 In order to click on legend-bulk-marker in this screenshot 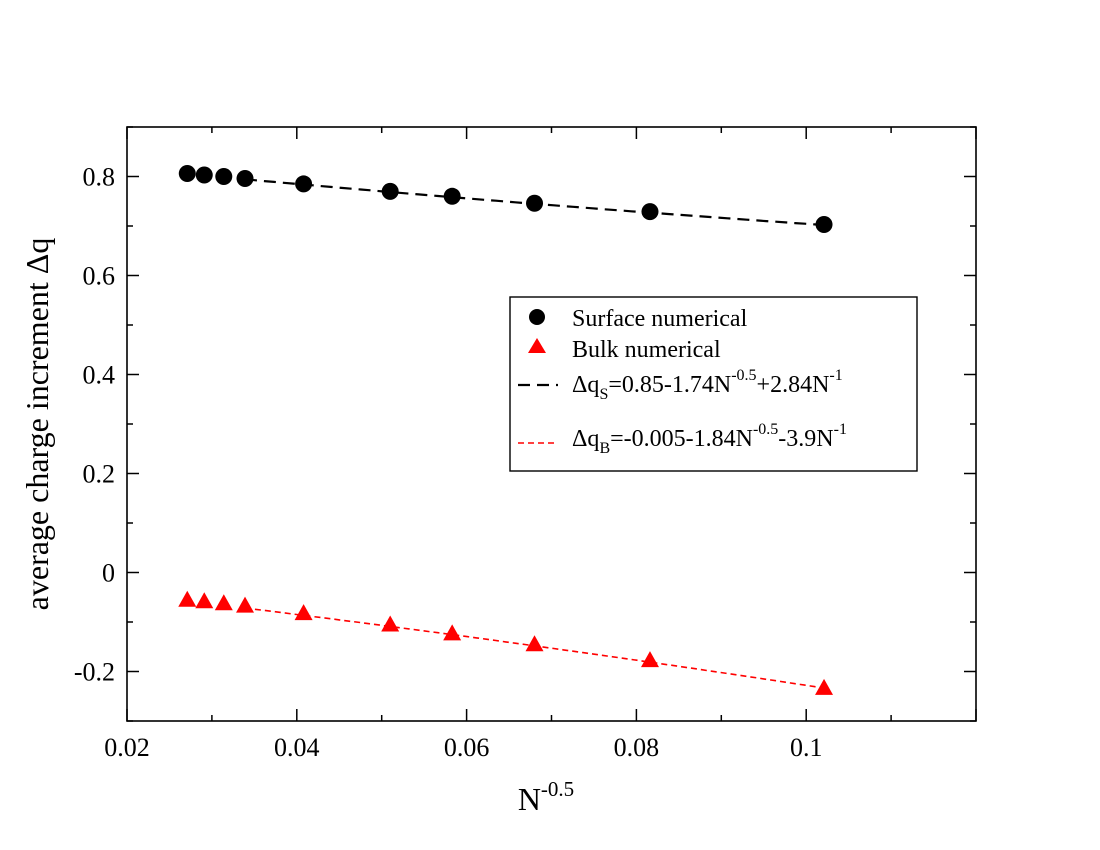, I will do `click(537, 345)`.